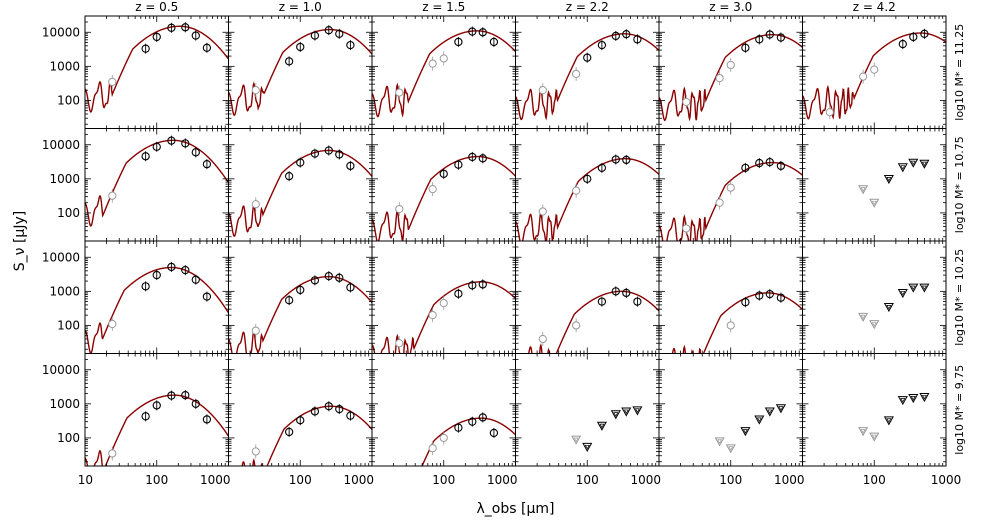  What do you see at coordinates (64, 291) in the screenshot?
I see `y-tick-label: 1000` at bounding box center [64, 291].